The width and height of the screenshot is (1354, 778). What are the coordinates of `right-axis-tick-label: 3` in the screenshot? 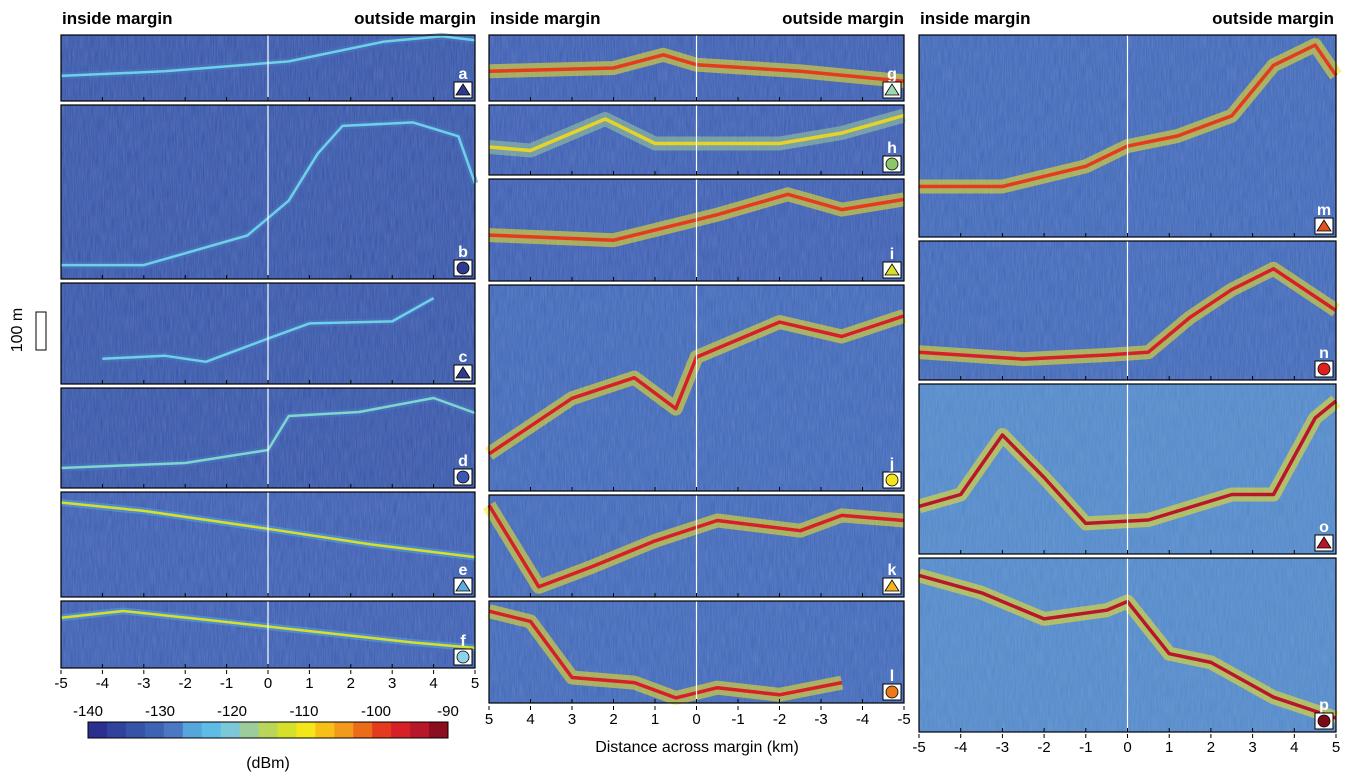 It's located at (1252, 747).